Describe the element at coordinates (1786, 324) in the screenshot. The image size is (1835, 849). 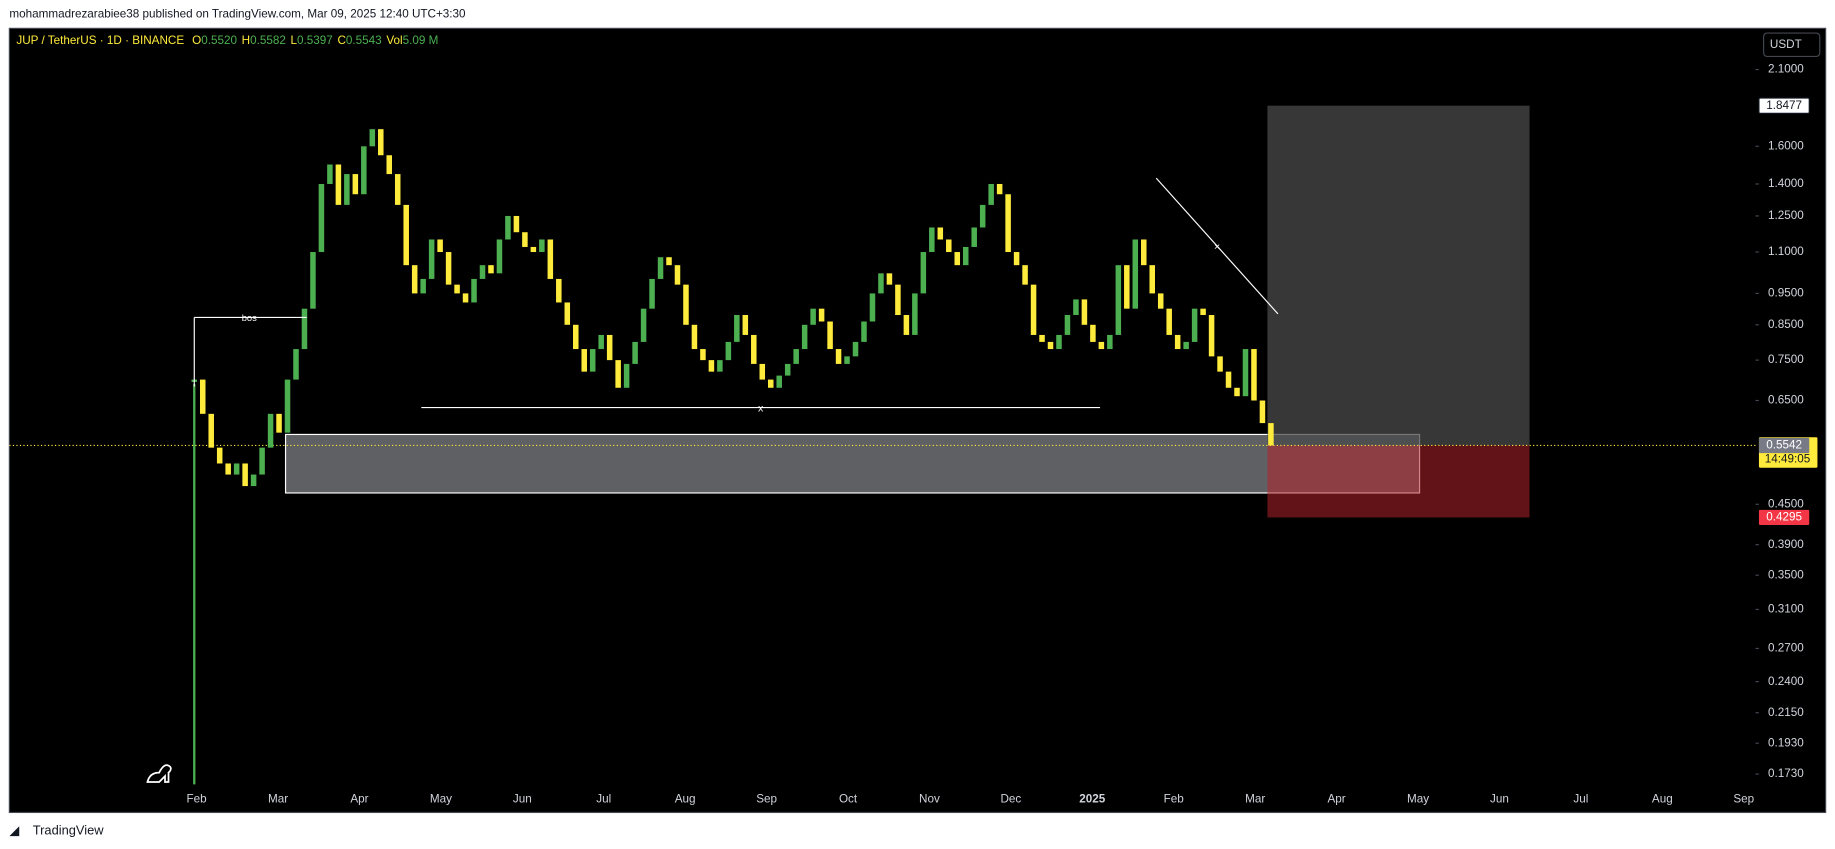
I see `y-tick-label: 0.8500` at that location.